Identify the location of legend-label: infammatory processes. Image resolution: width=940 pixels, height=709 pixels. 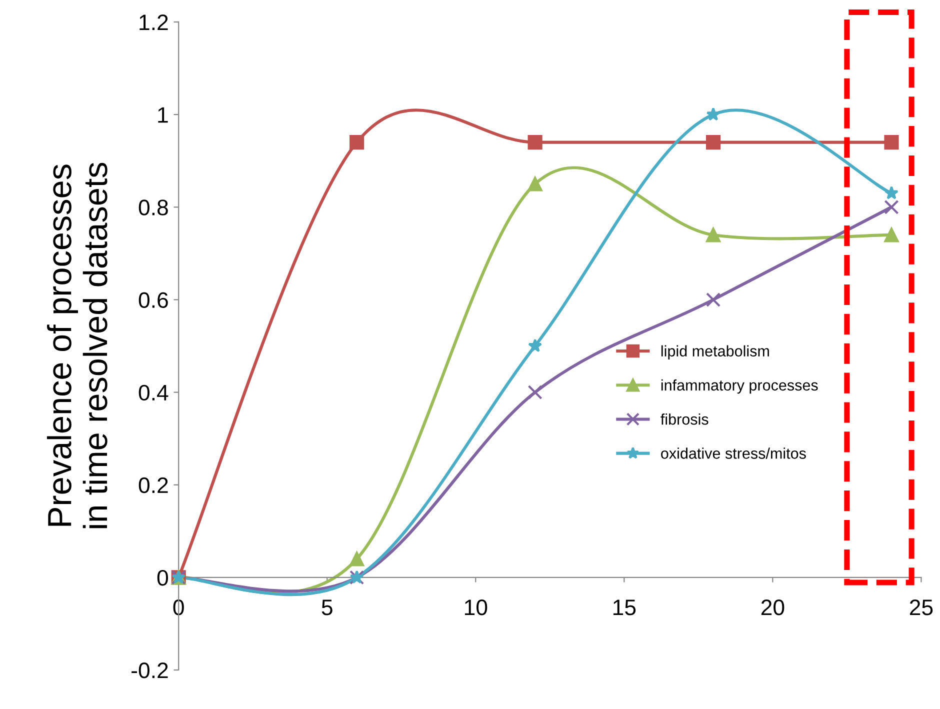
(739, 386).